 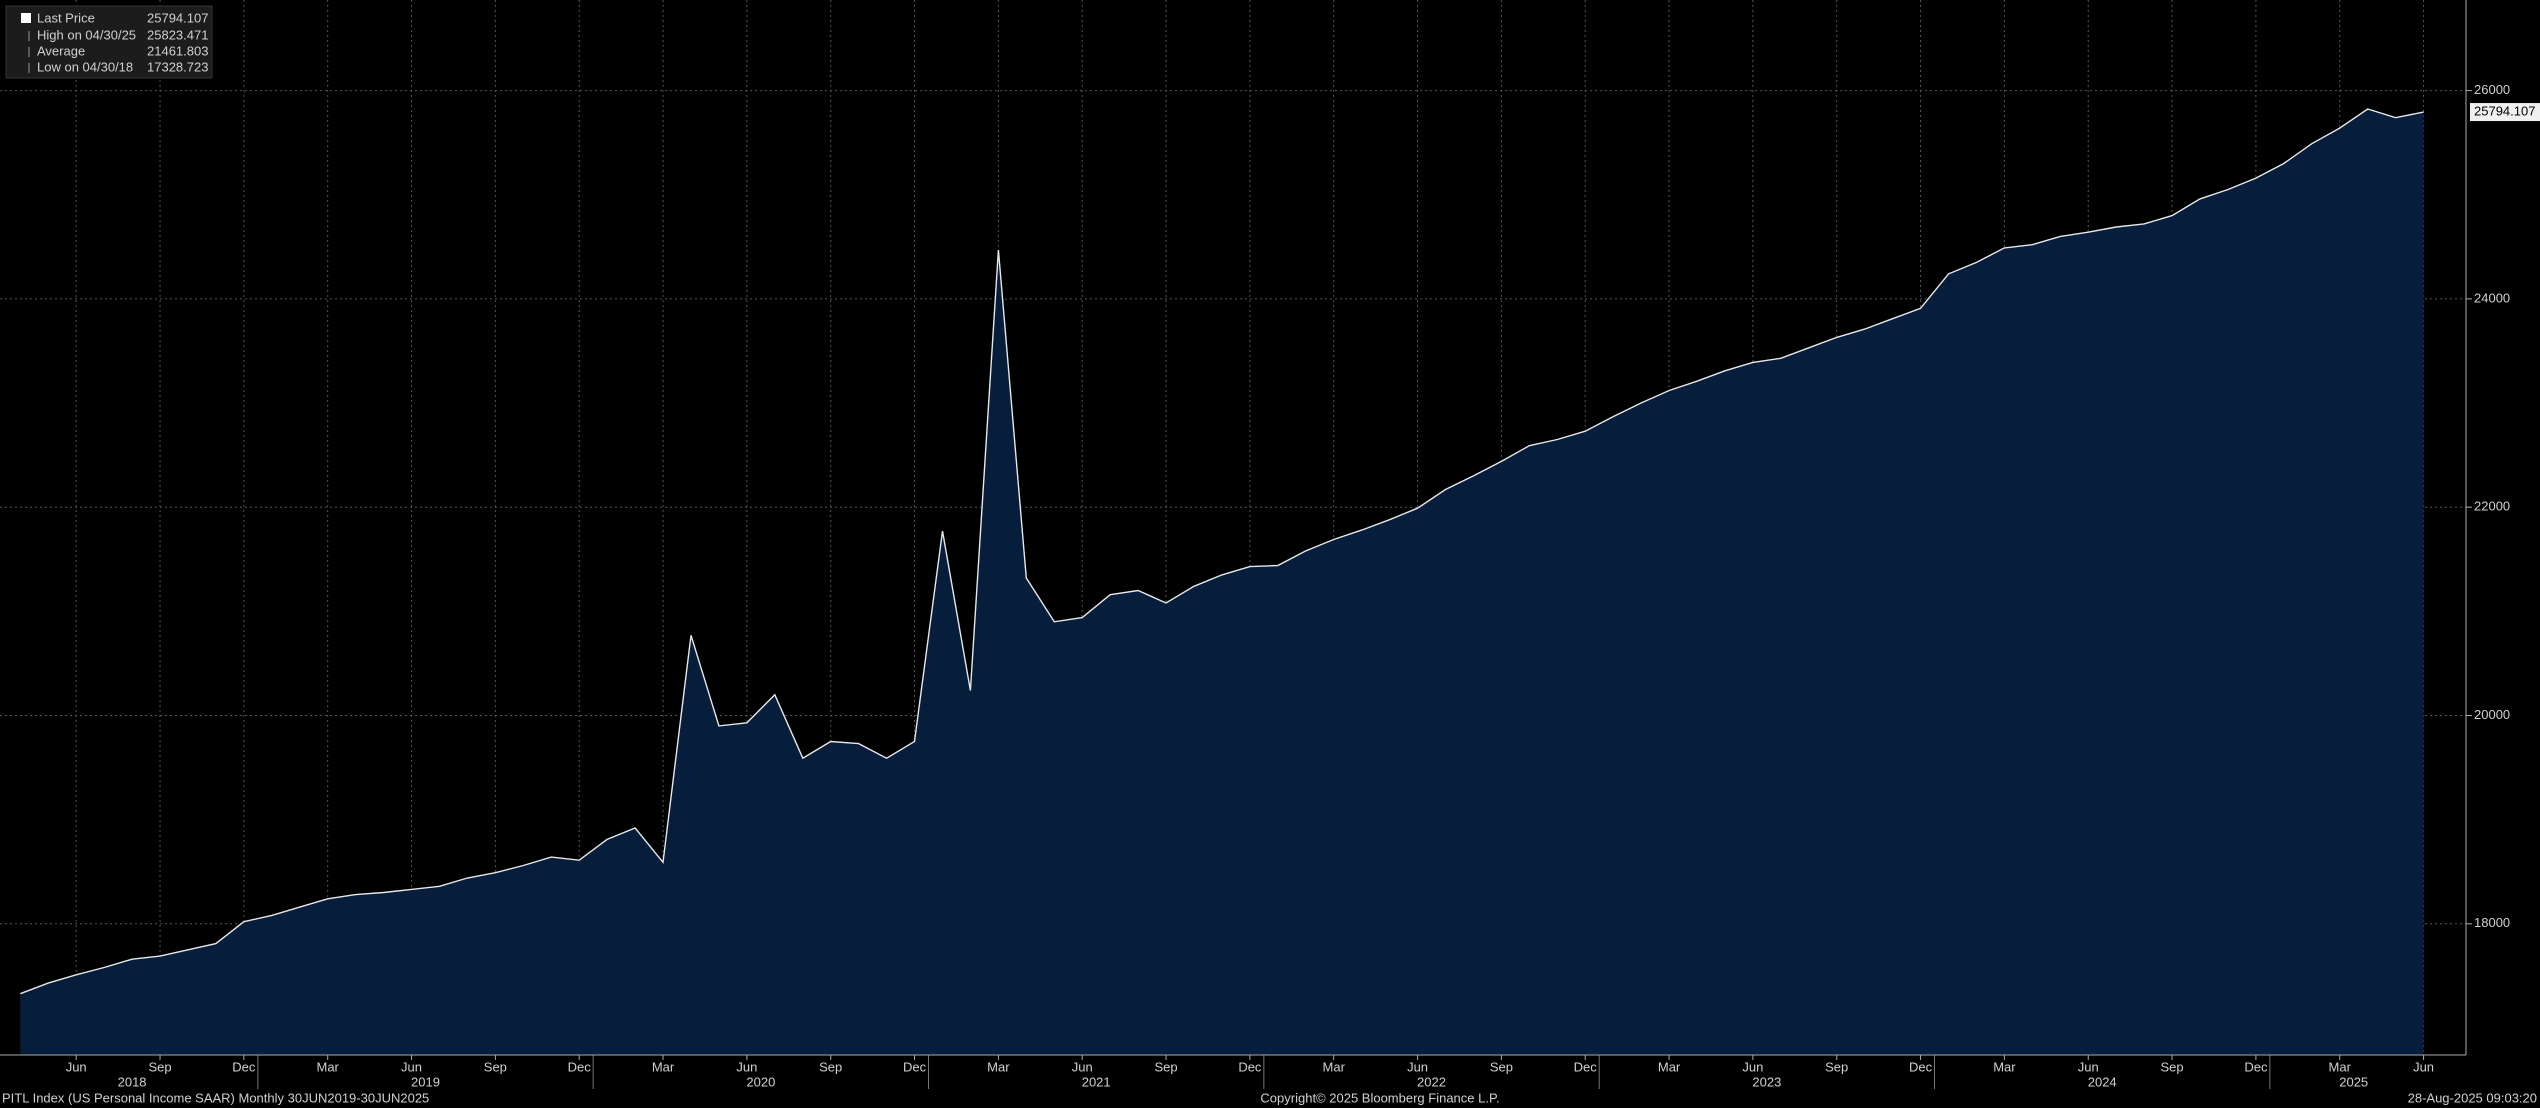 I want to click on legend-value: 25794.107, so click(x=177, y=17).